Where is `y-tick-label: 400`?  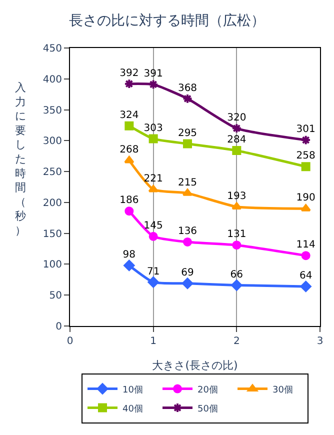
y-tick-label: 400 is located at coordinates (52, 80).